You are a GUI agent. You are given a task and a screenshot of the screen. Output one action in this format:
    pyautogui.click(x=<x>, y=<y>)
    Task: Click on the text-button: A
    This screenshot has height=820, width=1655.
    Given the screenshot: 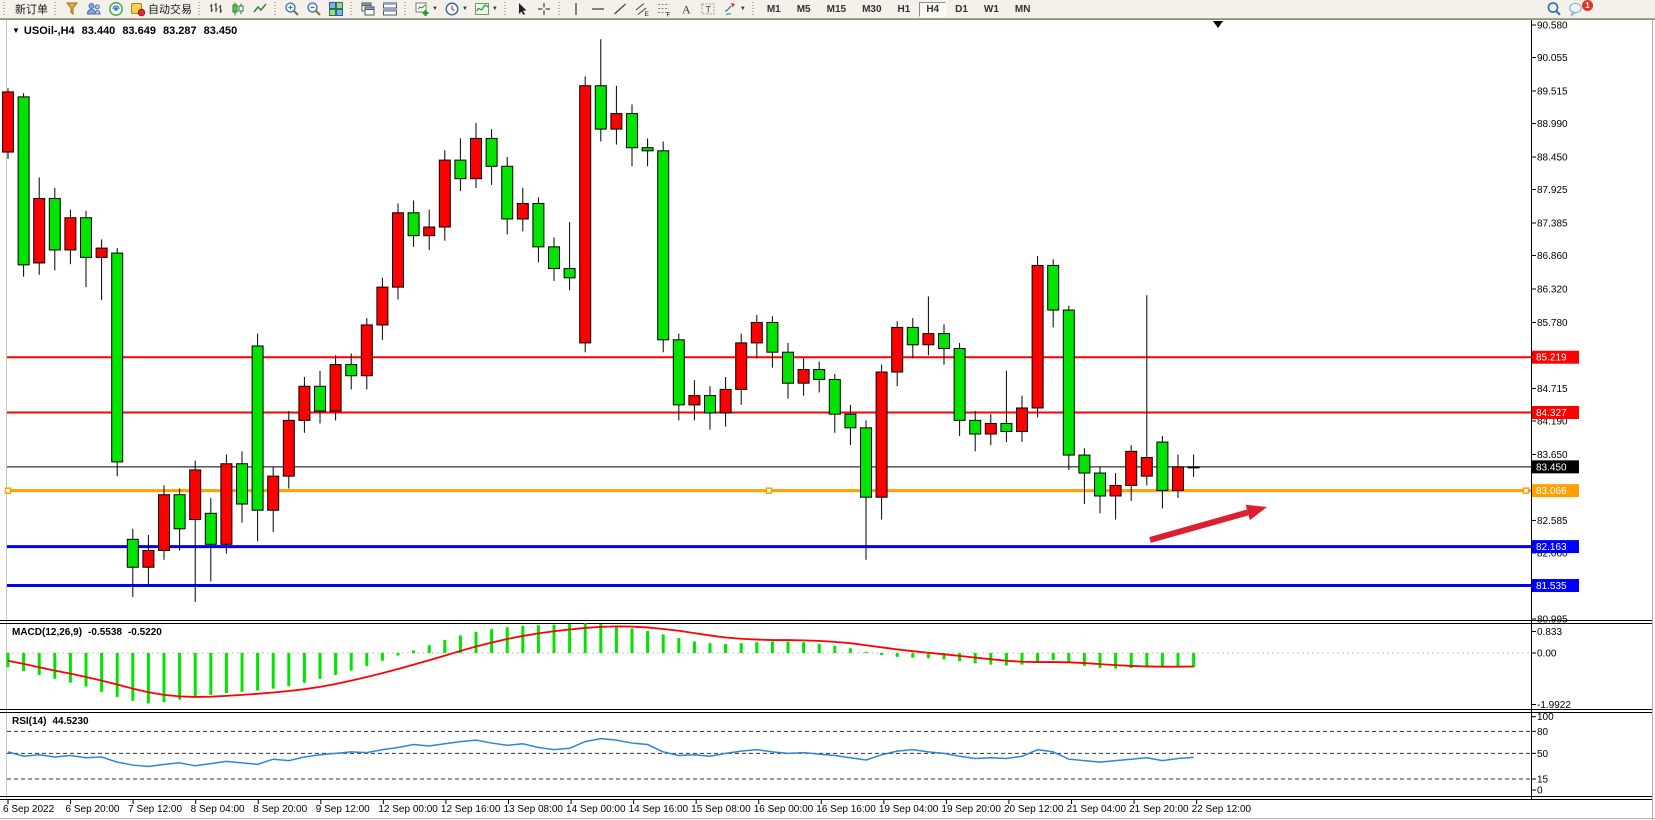 What is the action you would take?
    pyautogui.click(x=686, y=9)
    